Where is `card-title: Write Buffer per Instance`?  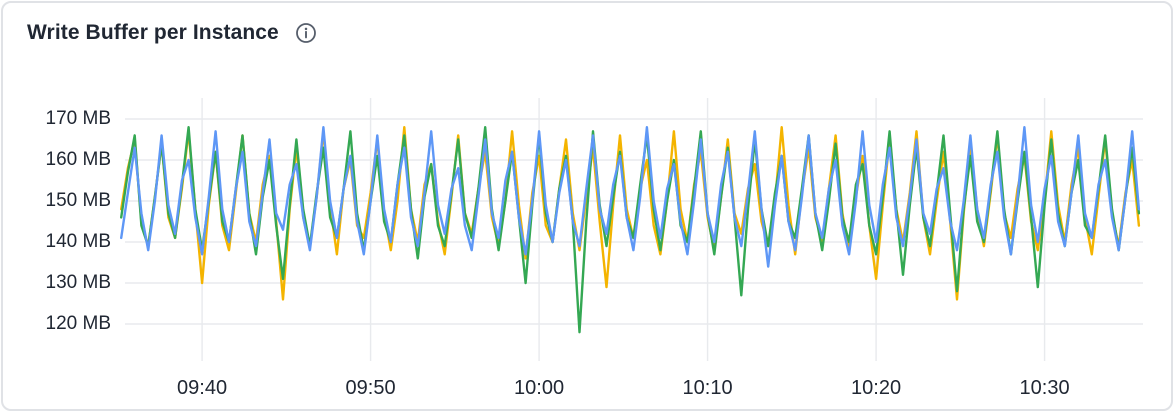 card-title: Write Buffer per Instance is located at coordinates (153, 32).